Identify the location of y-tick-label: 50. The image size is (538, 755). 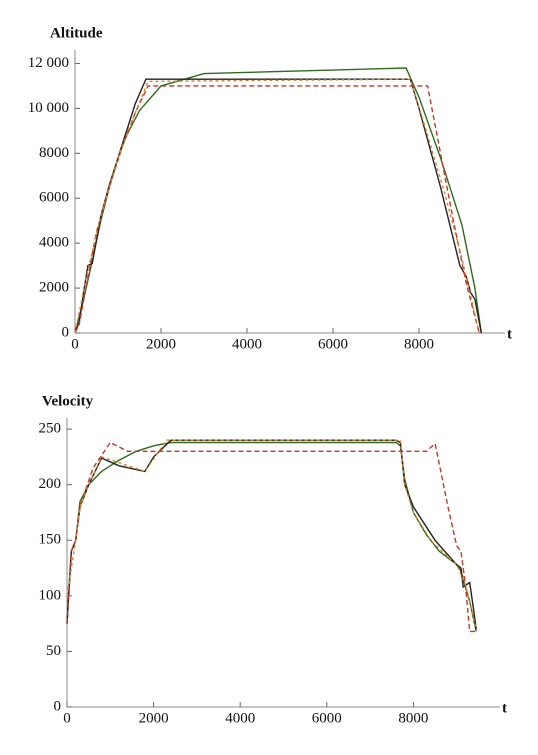
(53, 651).